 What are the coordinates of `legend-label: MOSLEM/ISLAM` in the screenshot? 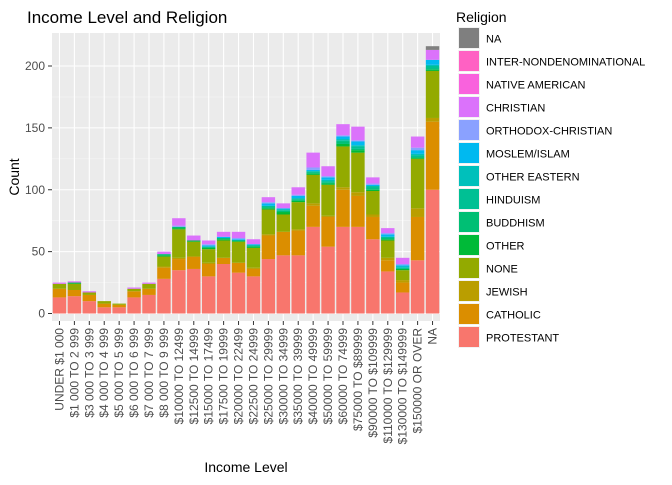 It's located at (528, 155).